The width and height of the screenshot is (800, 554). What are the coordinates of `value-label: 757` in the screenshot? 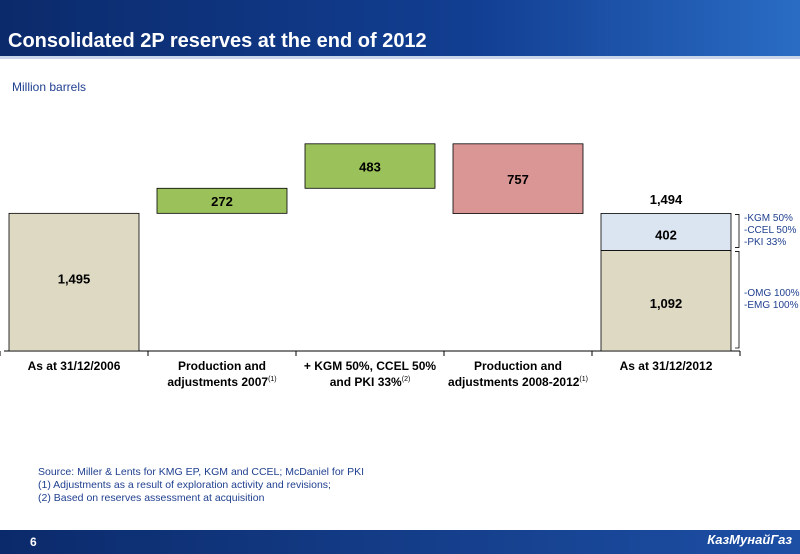 It's located at (518, 179).